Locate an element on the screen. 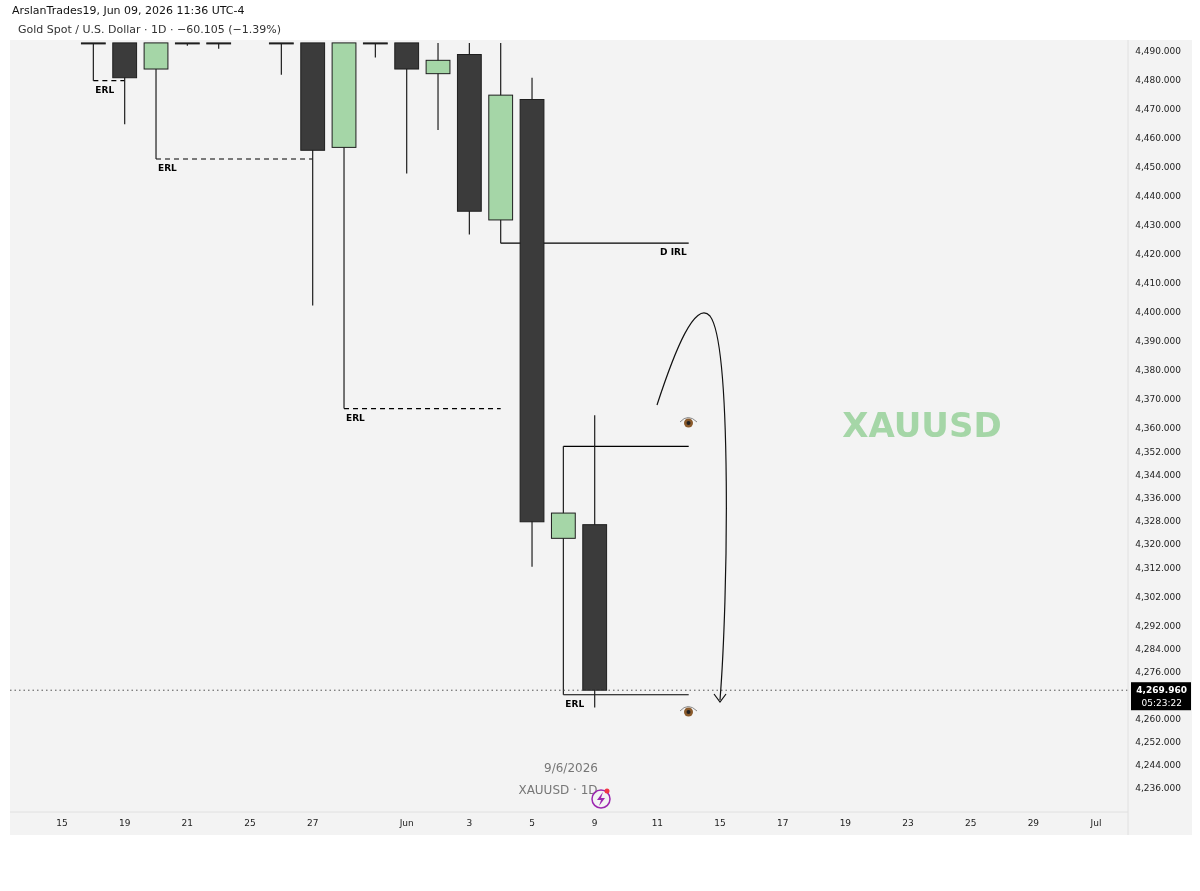  y-tick-label: 4,450.000 is located at coordinates (1158, 167).